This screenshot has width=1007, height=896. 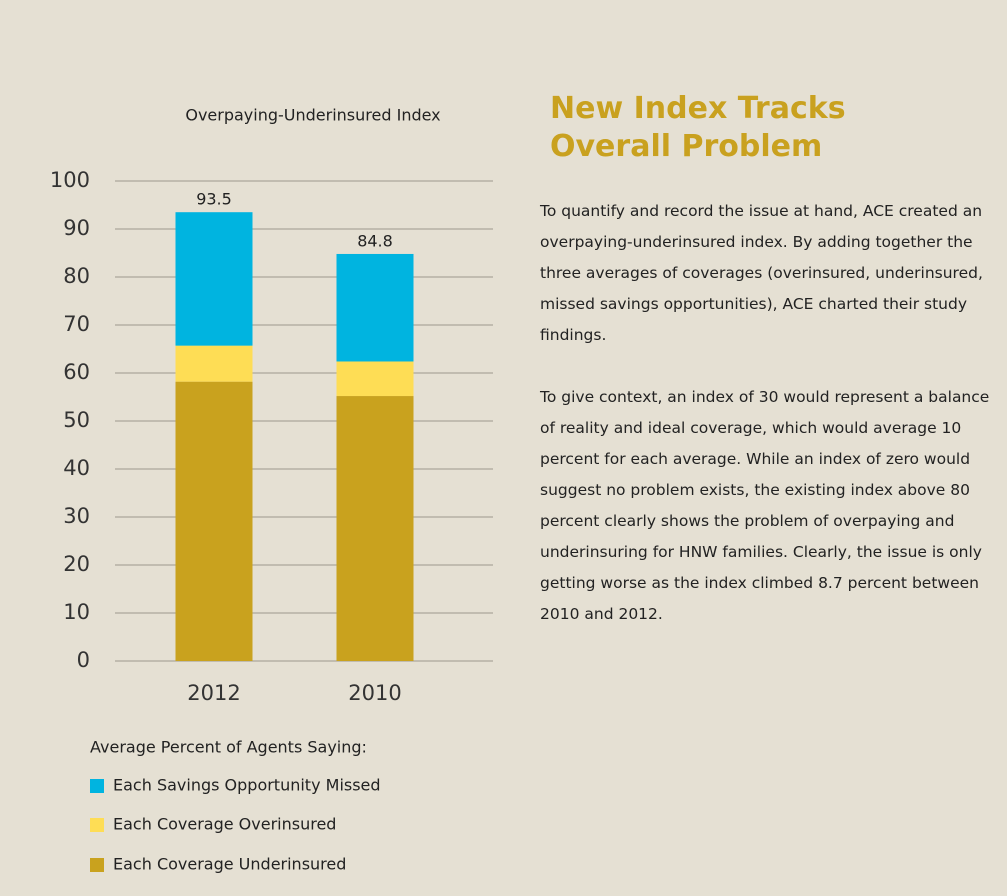 What do you see at coordinates (76, 420) in the screenshot?
I see `y-tick-label: 50` at bounding box center [76, 420].